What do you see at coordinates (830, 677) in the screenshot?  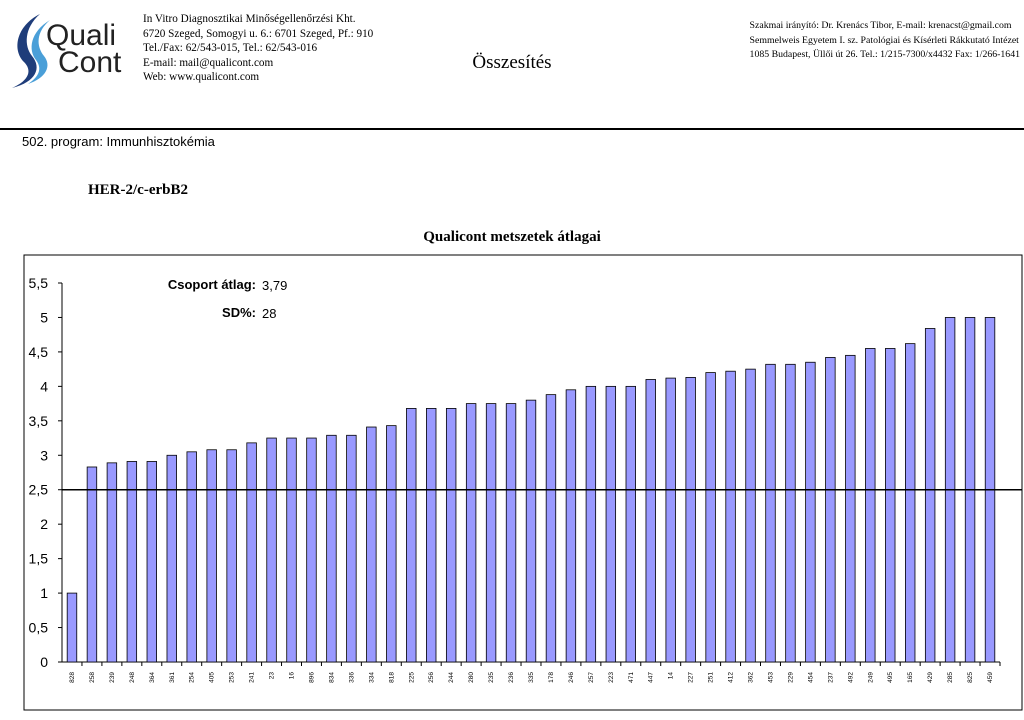 I see `x-tick-label: 237` at bounding box center [830, 677].